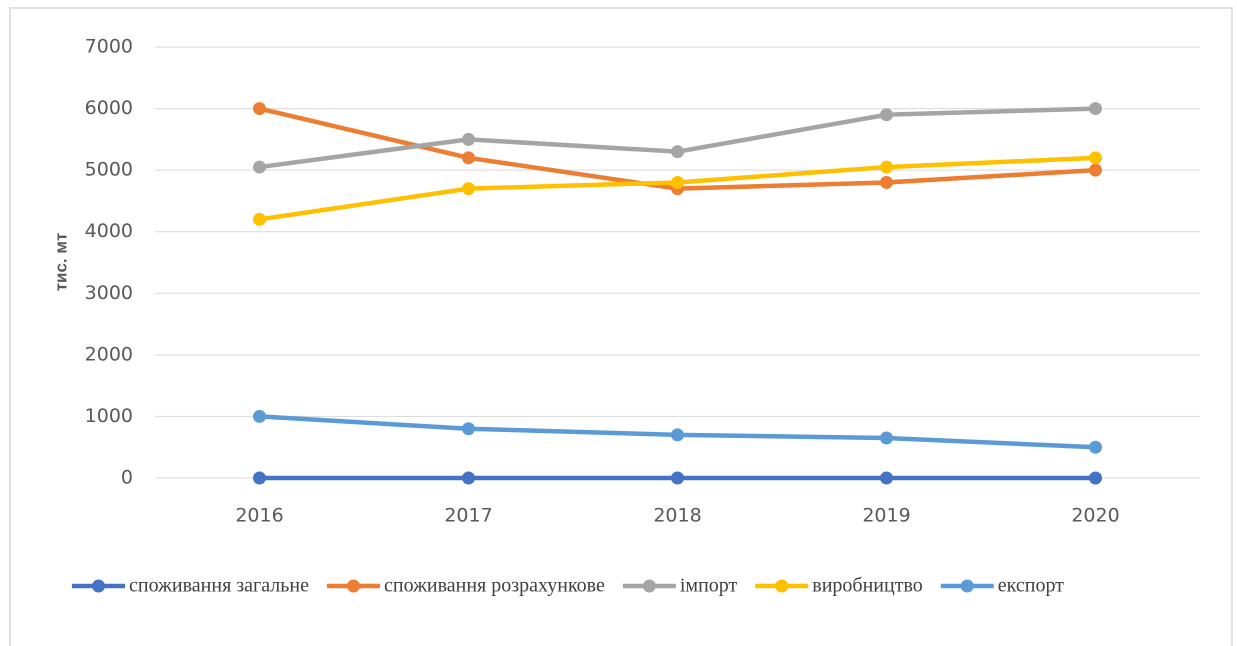 This screenshot has height=646, width=1237. I want to click on y-tick-label: 5000, so click(109, 170).